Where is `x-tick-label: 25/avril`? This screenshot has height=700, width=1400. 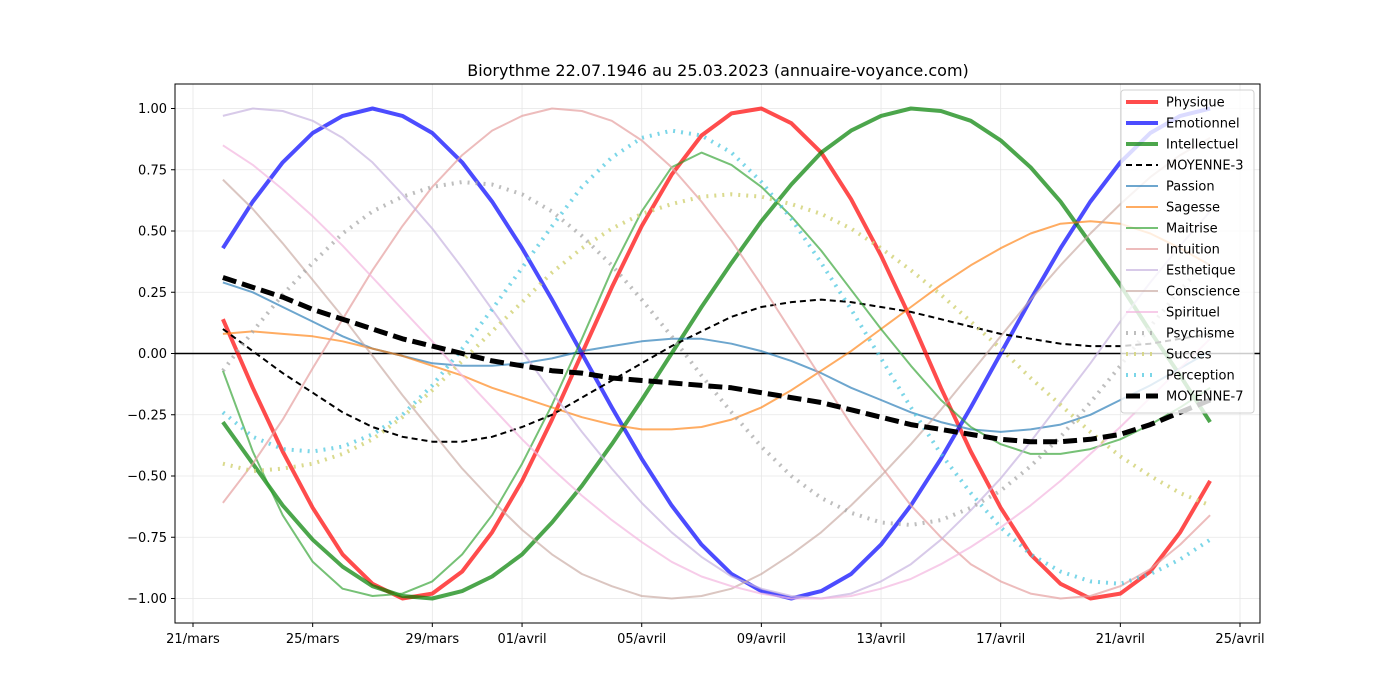 x-tick-label: 25/avril is located at coordinates (1239, 639).